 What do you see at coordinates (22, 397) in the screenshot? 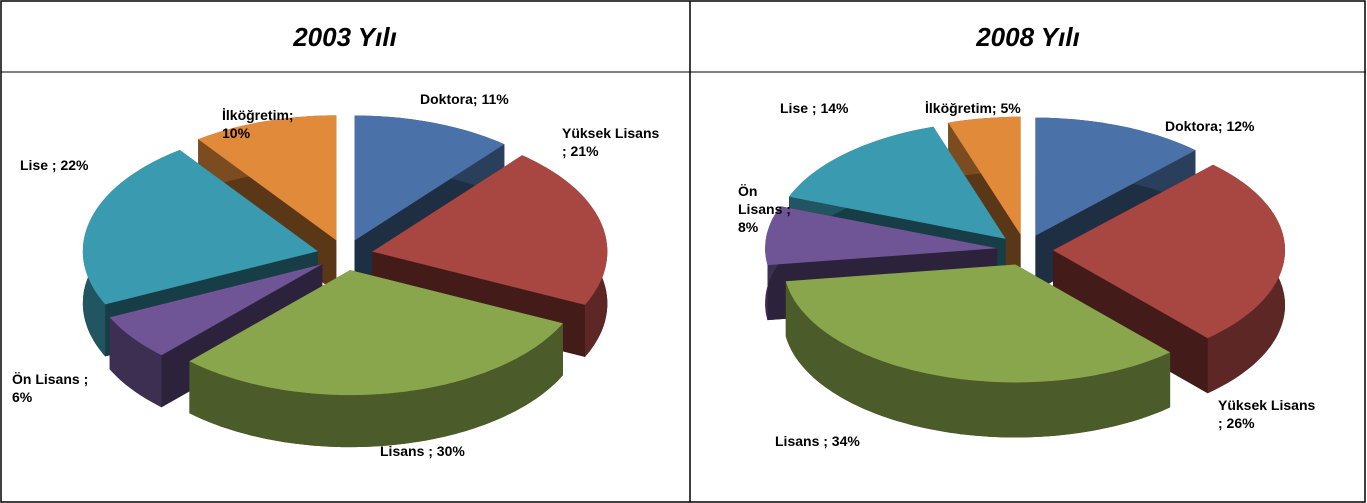
I see `data-label-line: 6%` at bounding box center [22, 397].